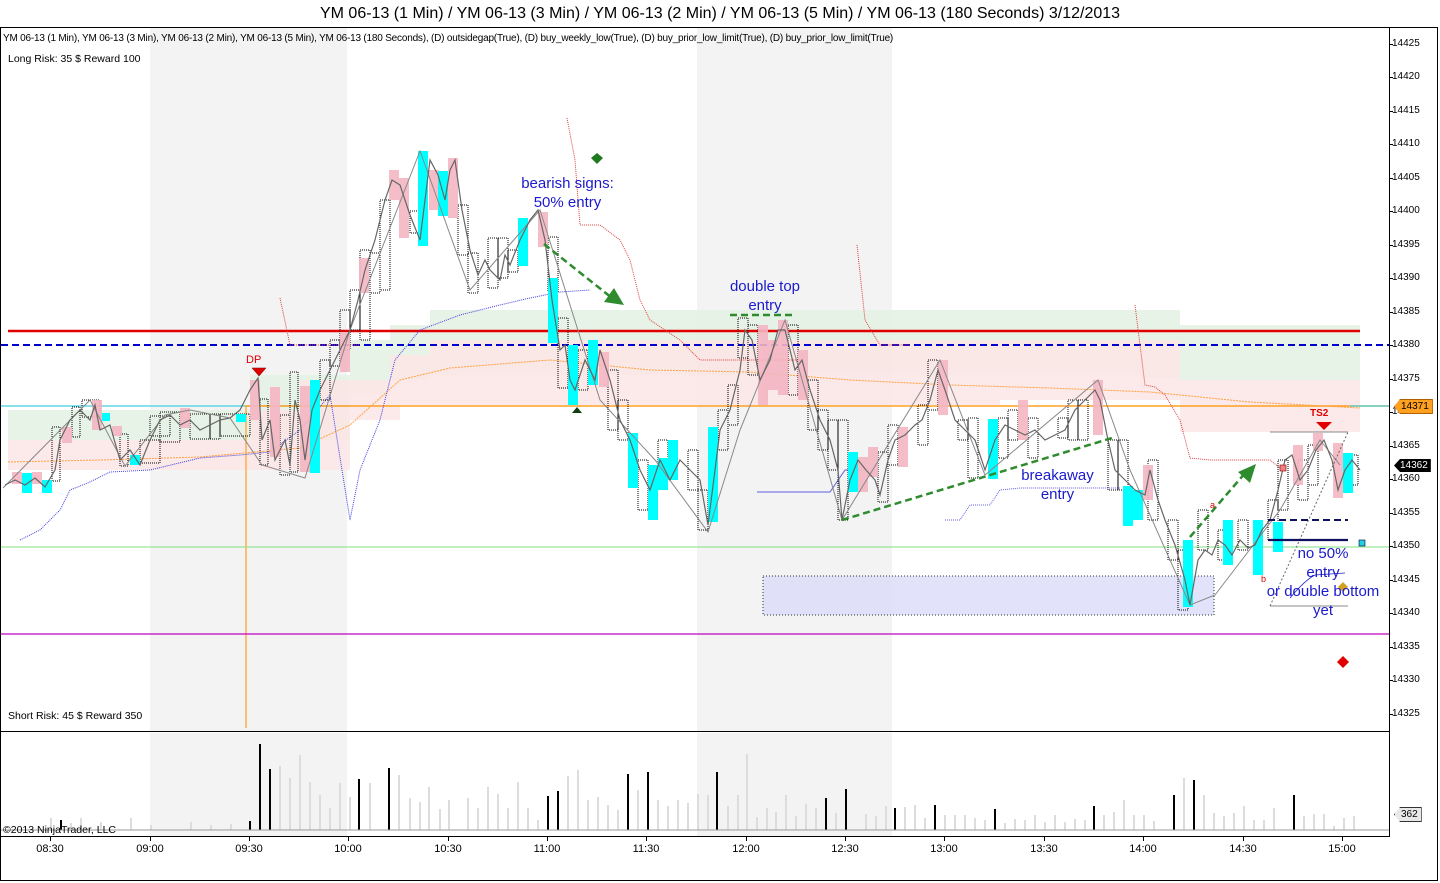 This screenshot has width=1440, height=883. I want to click on annotation-no-50: no 50% entry or double bottom yet, so click(1323, 582).